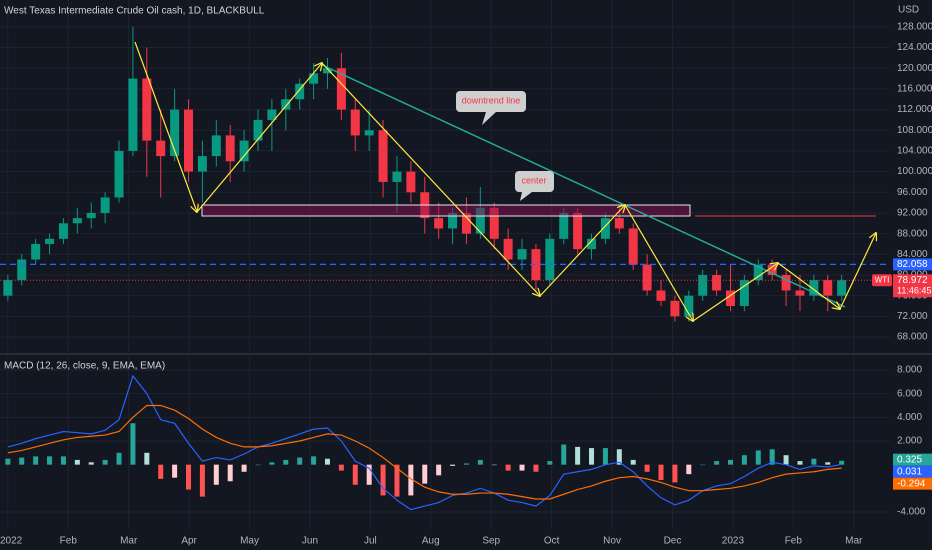 Image resolution: width=932 pixels, height=550 pixels. What do you see at coordinates (794, 541) in the screenshot?
I see `x-tick-label: Feb` at bounding box center [794, 541].